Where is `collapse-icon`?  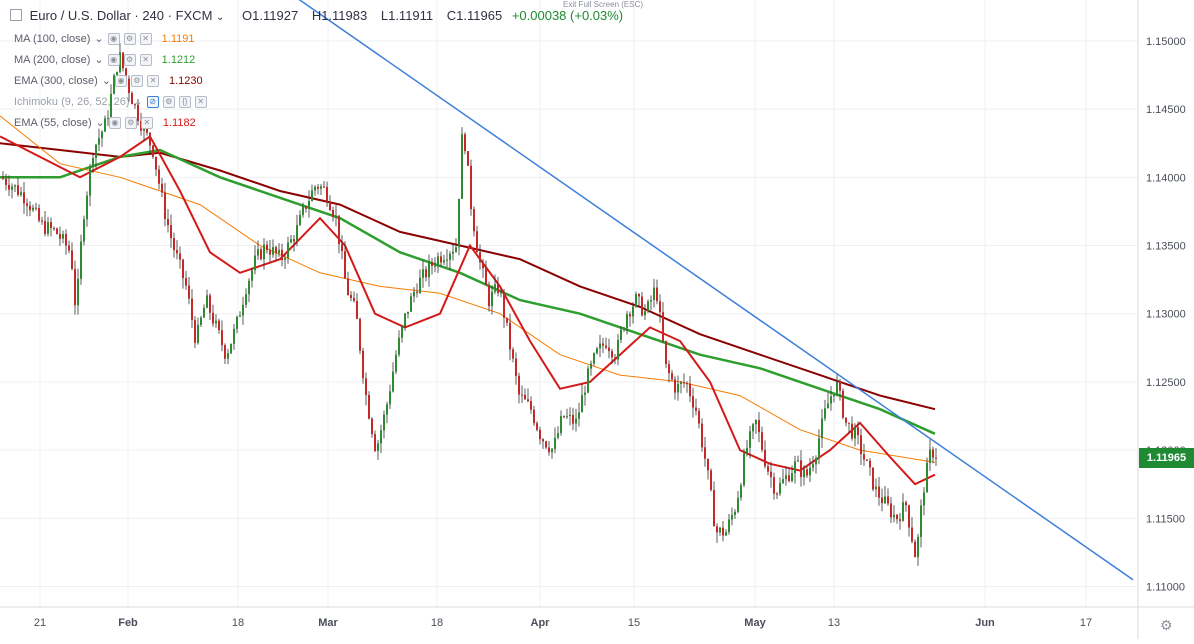 collapse-icon is located at coordinates (16, 15).